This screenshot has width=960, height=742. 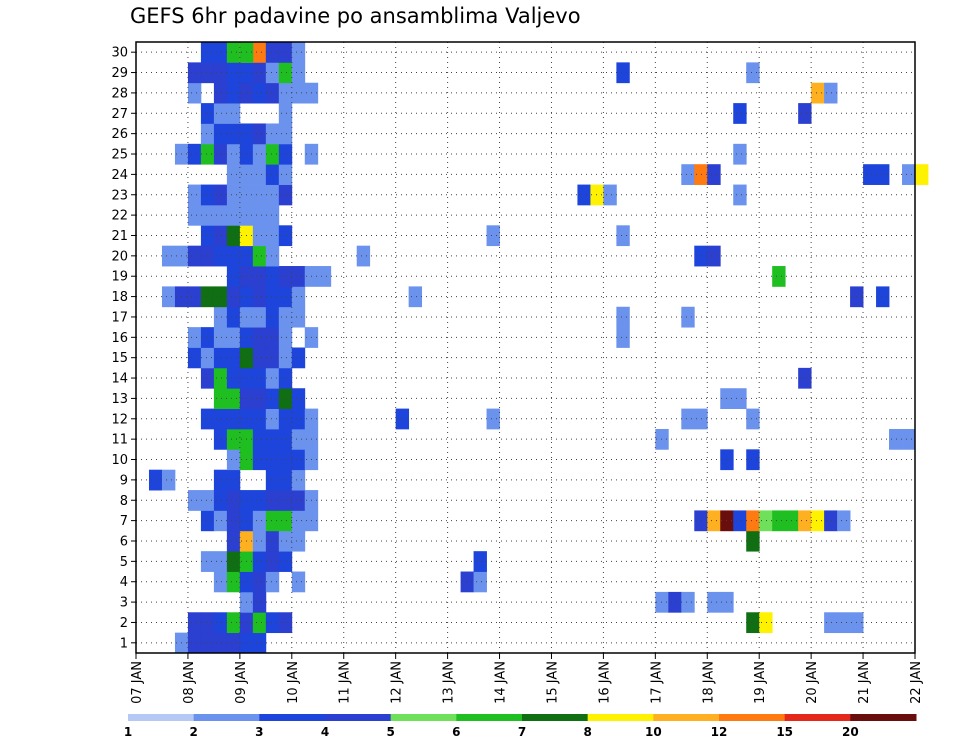 I want to click on x-tick-label: 18 JAN, so click(x=708, y=682).